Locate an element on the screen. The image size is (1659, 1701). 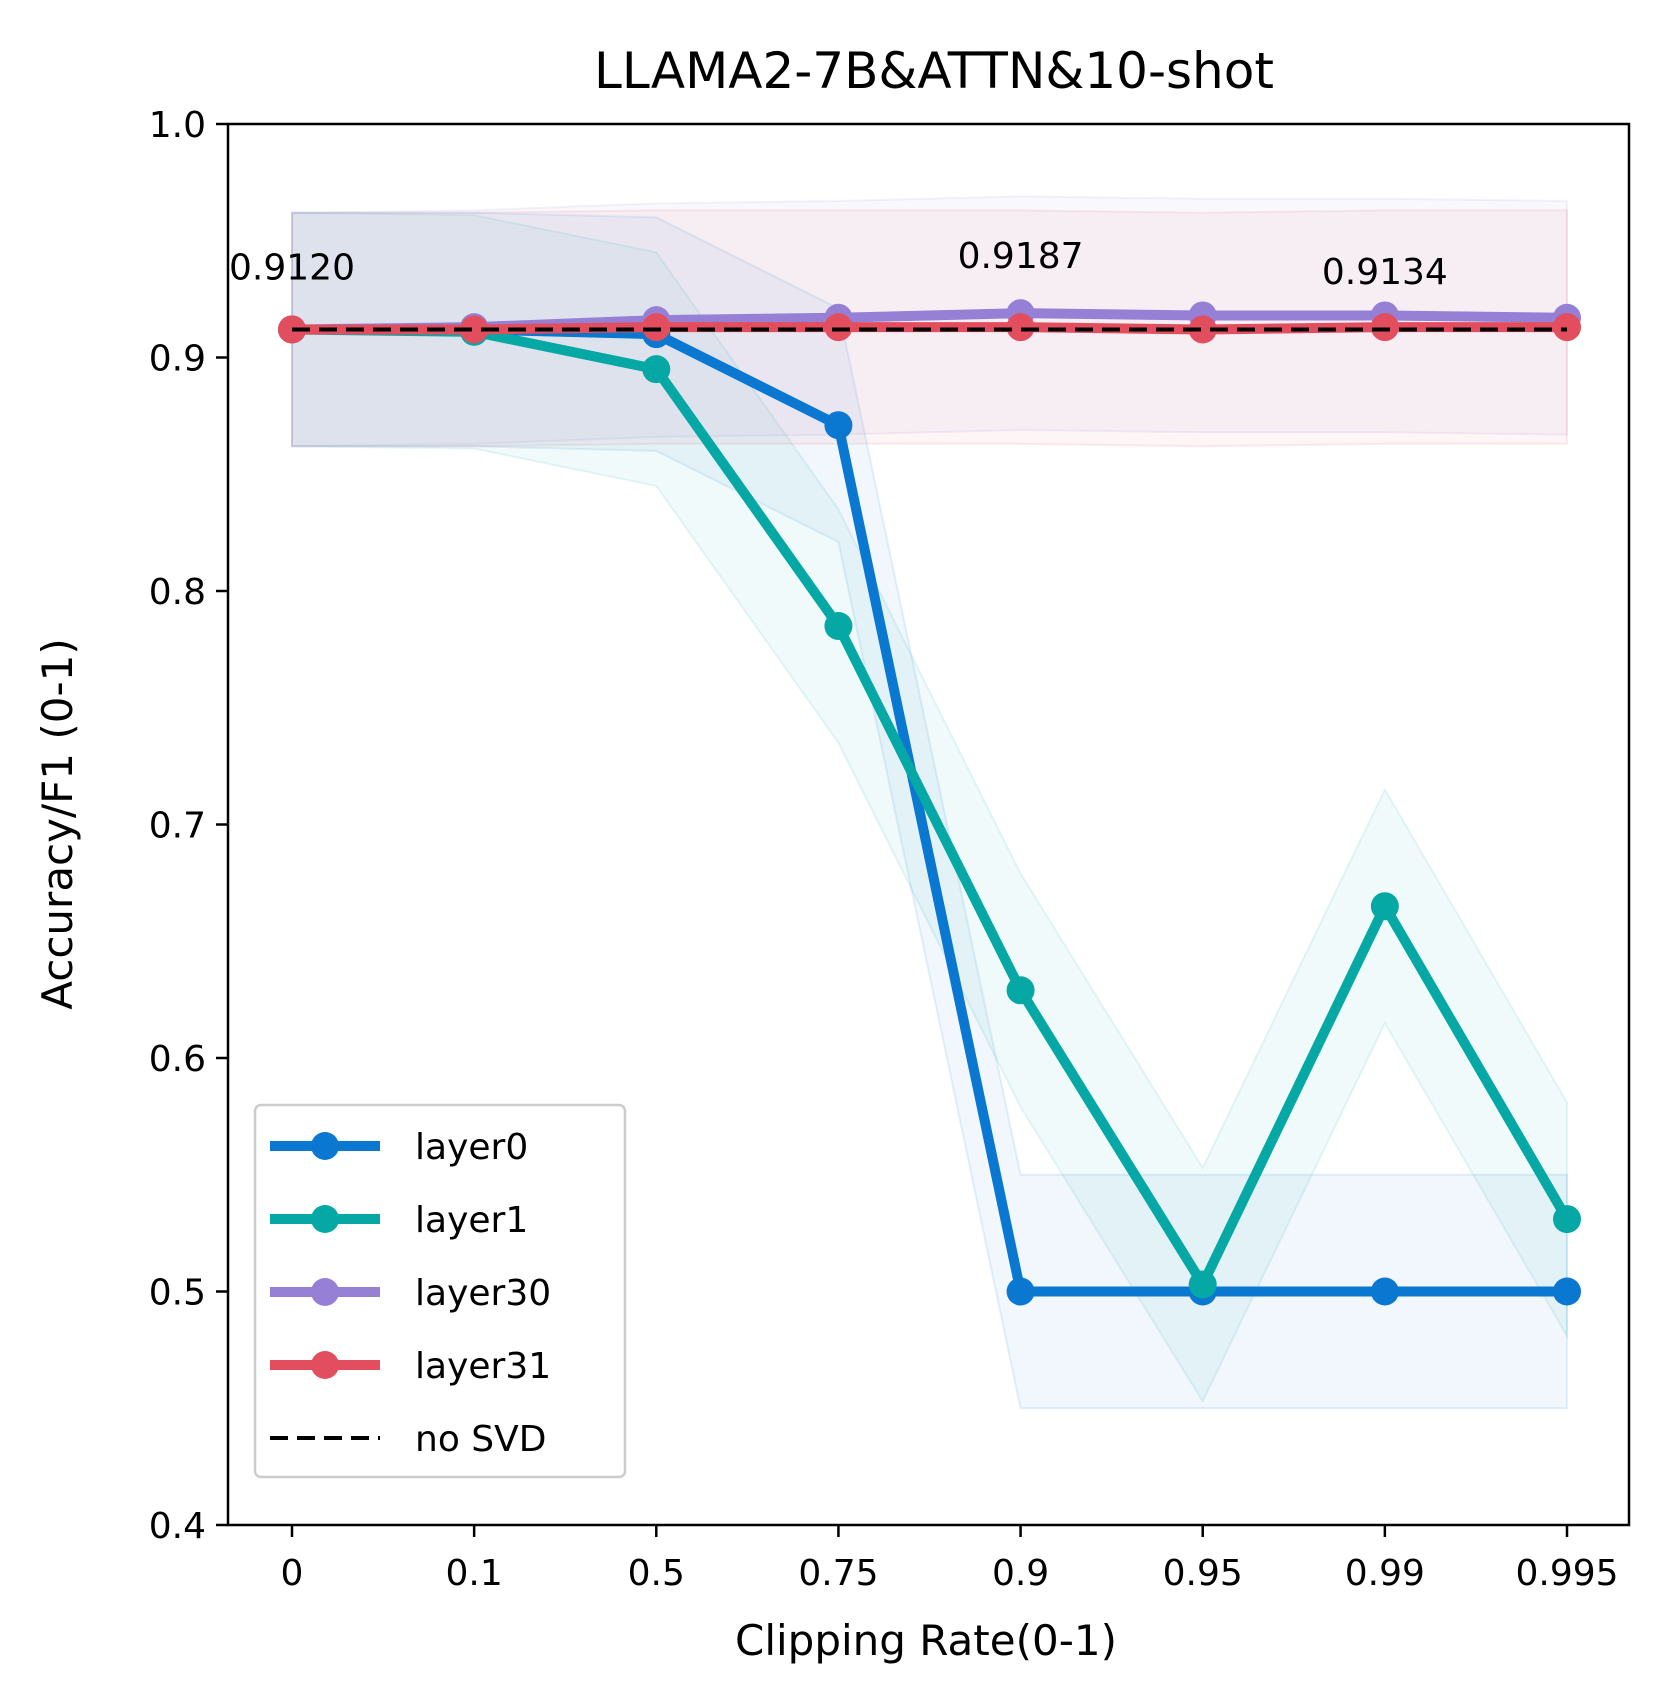
y-tick-label: 0.7 is located at coordinates (177, 826).